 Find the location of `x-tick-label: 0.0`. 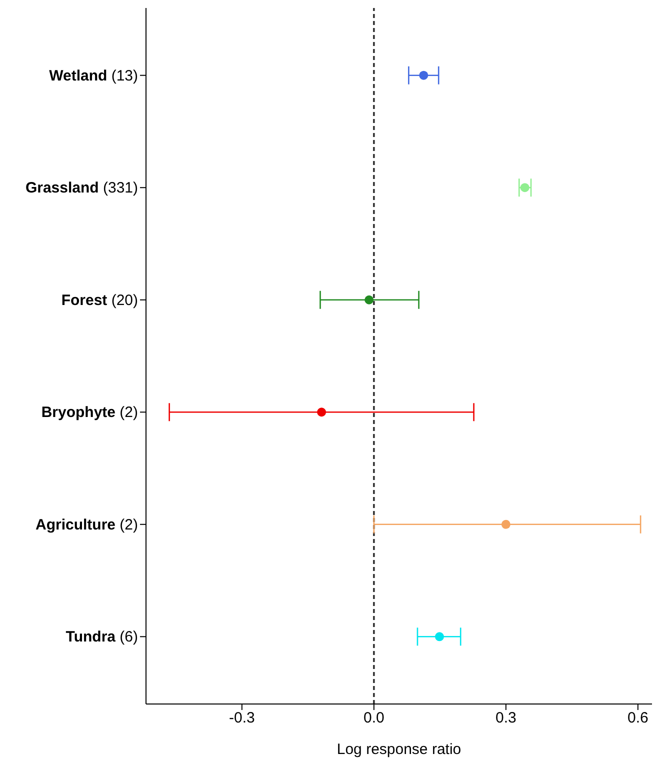

x-tick-label: 0.0 is located at coordinates (373, 718).